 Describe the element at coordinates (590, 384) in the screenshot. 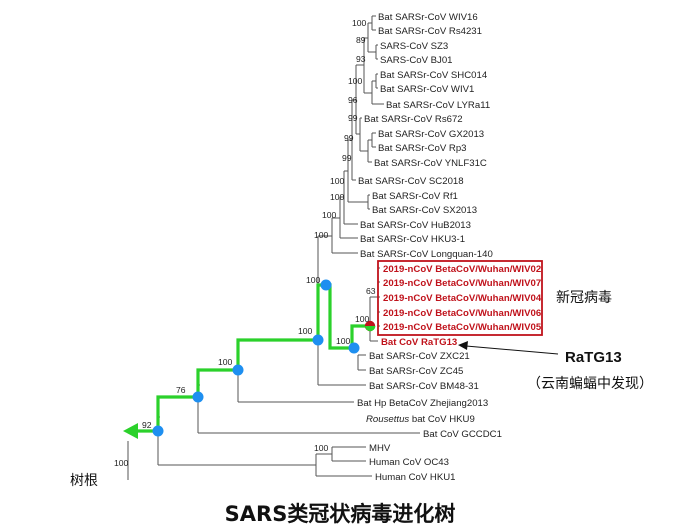

I see `ratg13-note: （云南蝙蝠中发现）` at that location.